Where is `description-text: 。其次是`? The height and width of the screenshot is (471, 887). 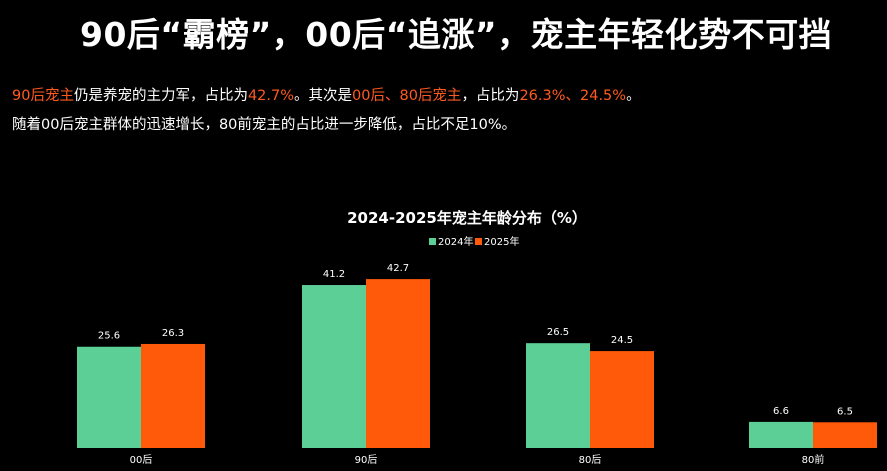 description-text: 。其次是 is located at coordinates (323, 96).